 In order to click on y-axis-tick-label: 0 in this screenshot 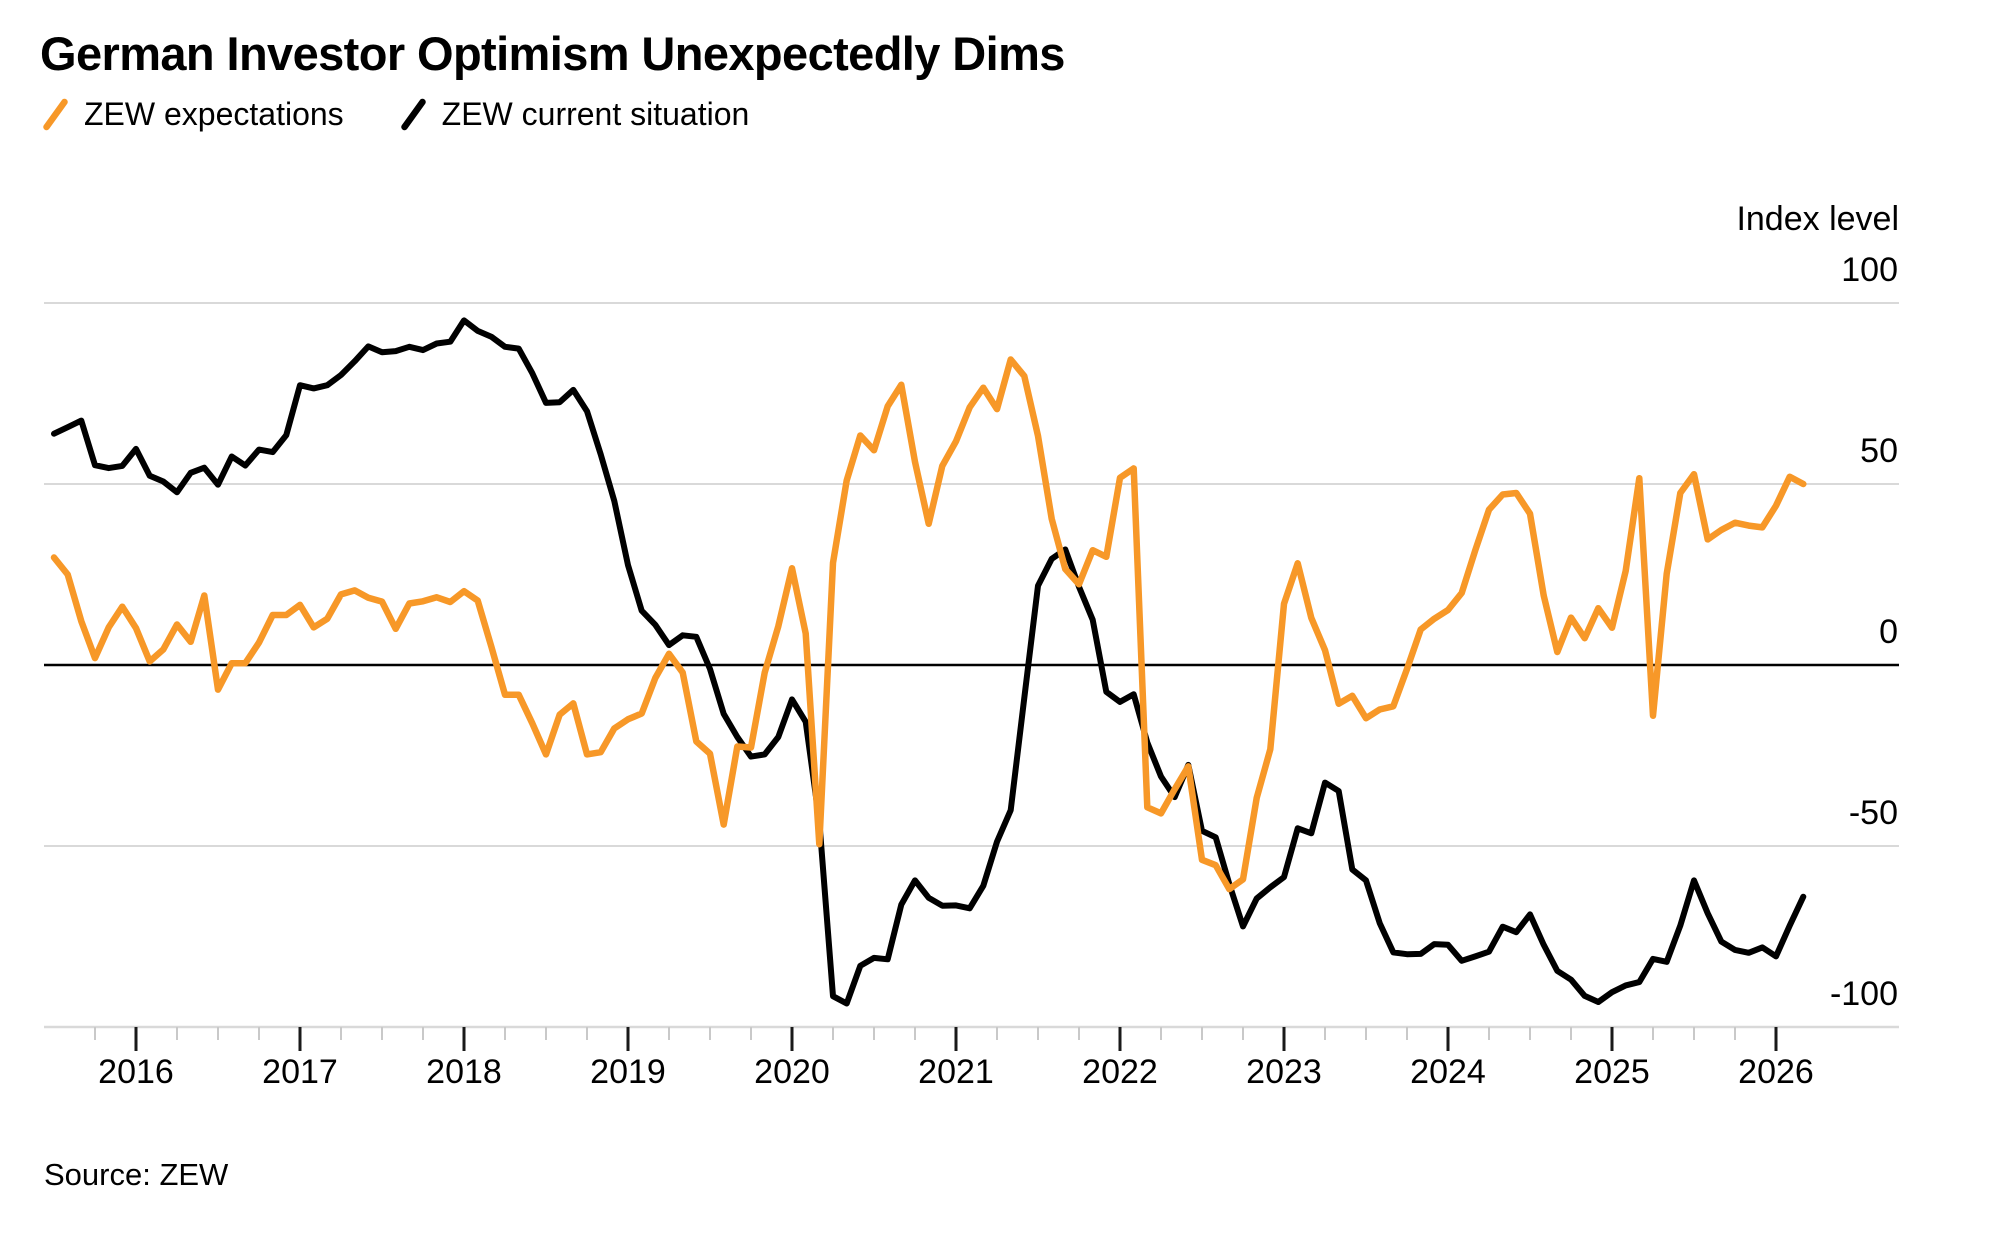, I will do `click(1888, 632)`.